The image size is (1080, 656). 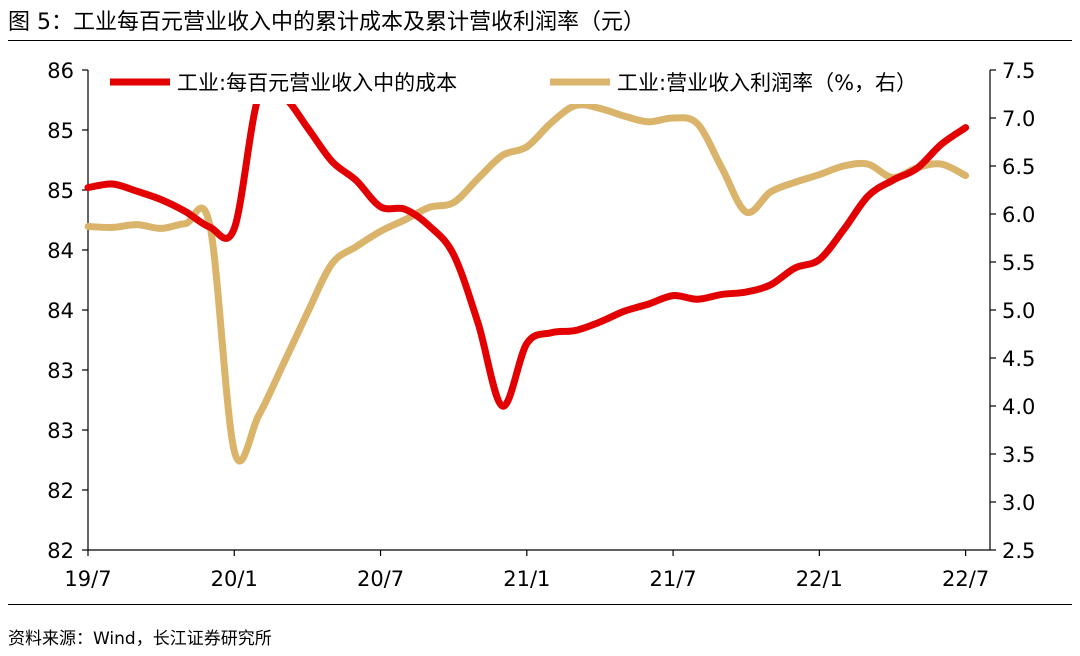 What do you see at coordinates (540, 40) in the screenshot?
I see `top-rule` at bounding box center [540, 40].